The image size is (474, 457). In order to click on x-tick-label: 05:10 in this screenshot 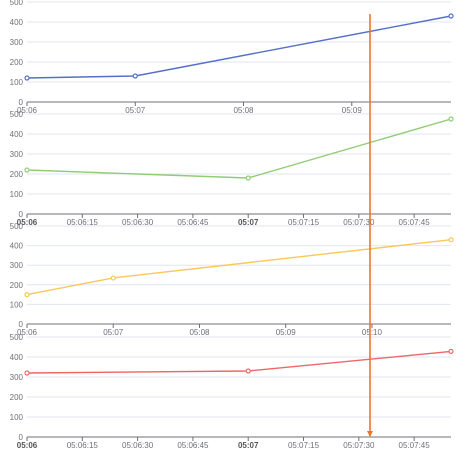, I will do `click(372, 332)`.